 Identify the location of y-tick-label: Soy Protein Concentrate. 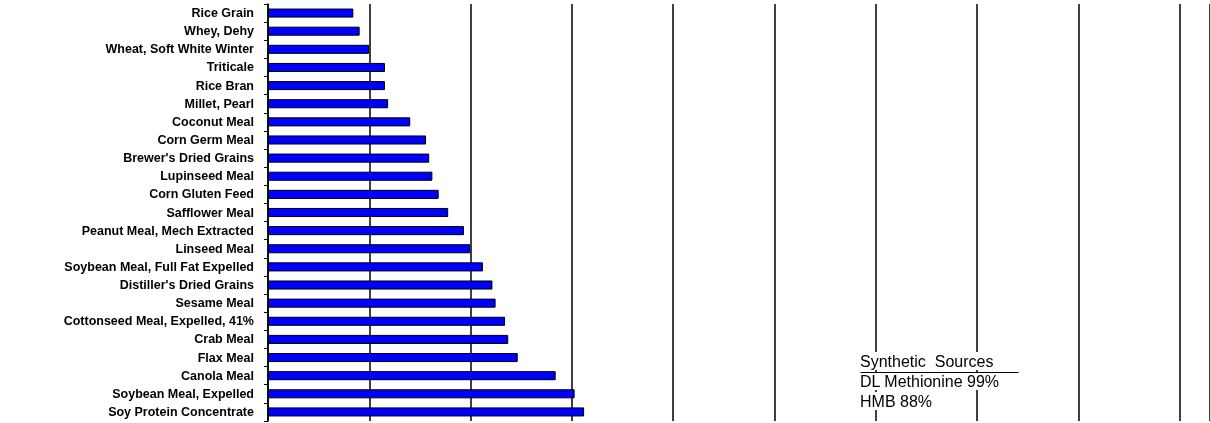
(181, 411).